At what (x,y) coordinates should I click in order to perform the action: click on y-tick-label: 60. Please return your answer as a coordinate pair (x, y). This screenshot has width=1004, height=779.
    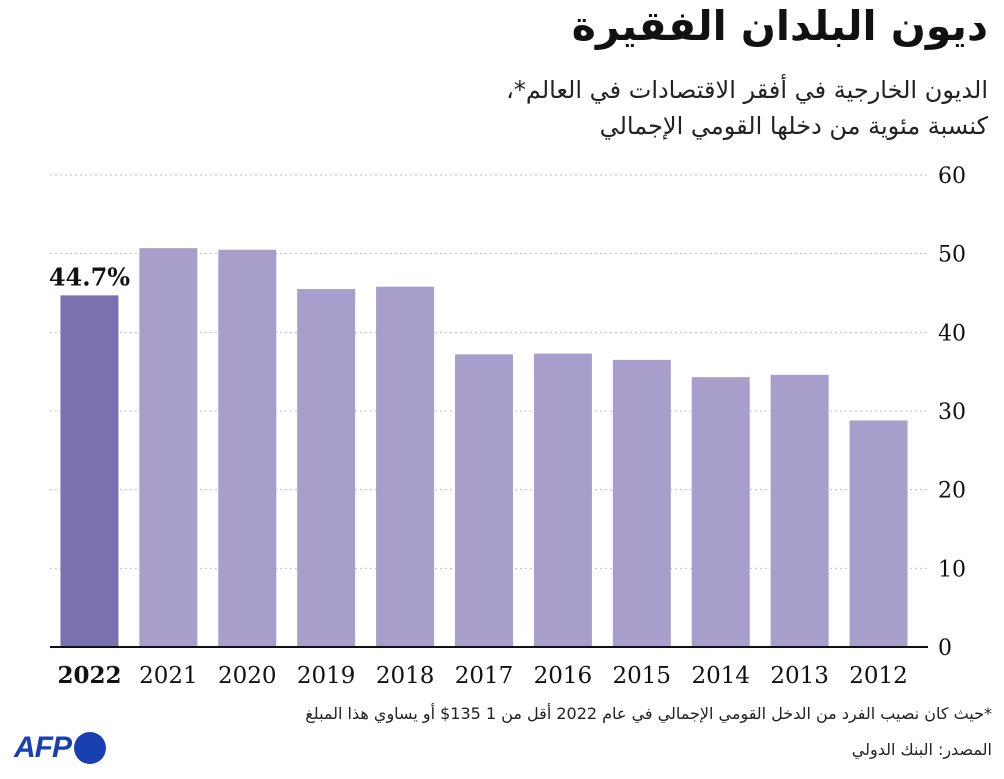
    Looking at the image, I should click on (952, 176).